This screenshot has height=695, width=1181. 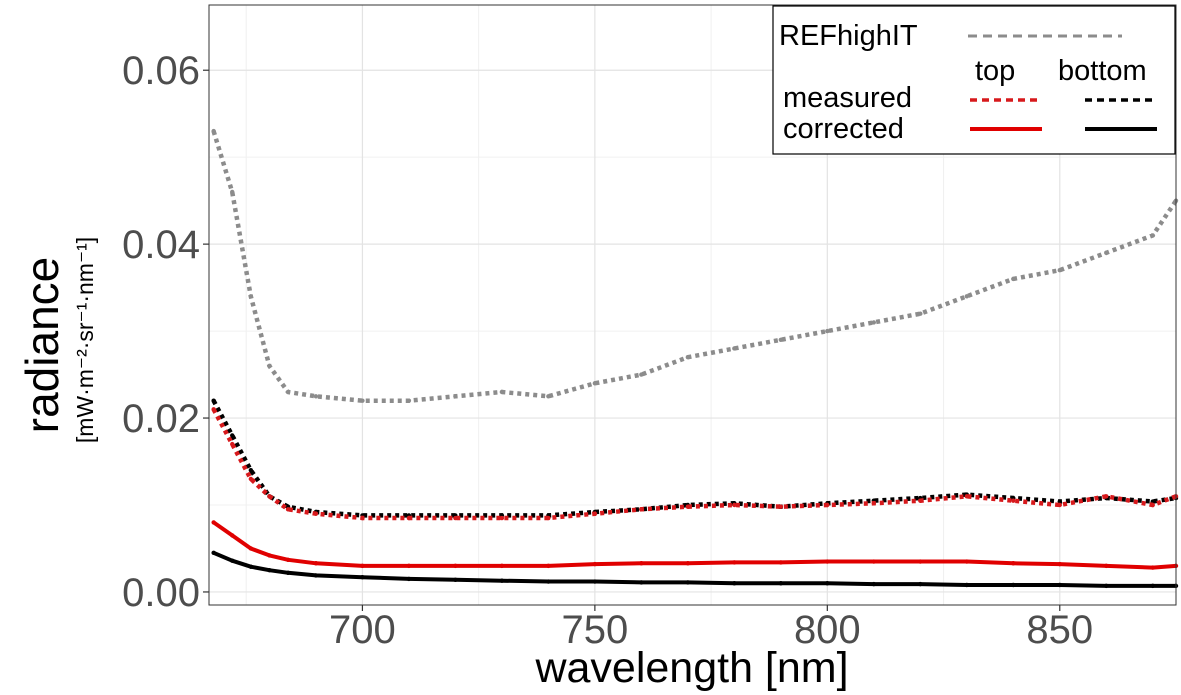 What do you see at coordinates (161, 419) in the screenshot?
I see `y-tick-label: 0.02` at bounding box center [161, 419].